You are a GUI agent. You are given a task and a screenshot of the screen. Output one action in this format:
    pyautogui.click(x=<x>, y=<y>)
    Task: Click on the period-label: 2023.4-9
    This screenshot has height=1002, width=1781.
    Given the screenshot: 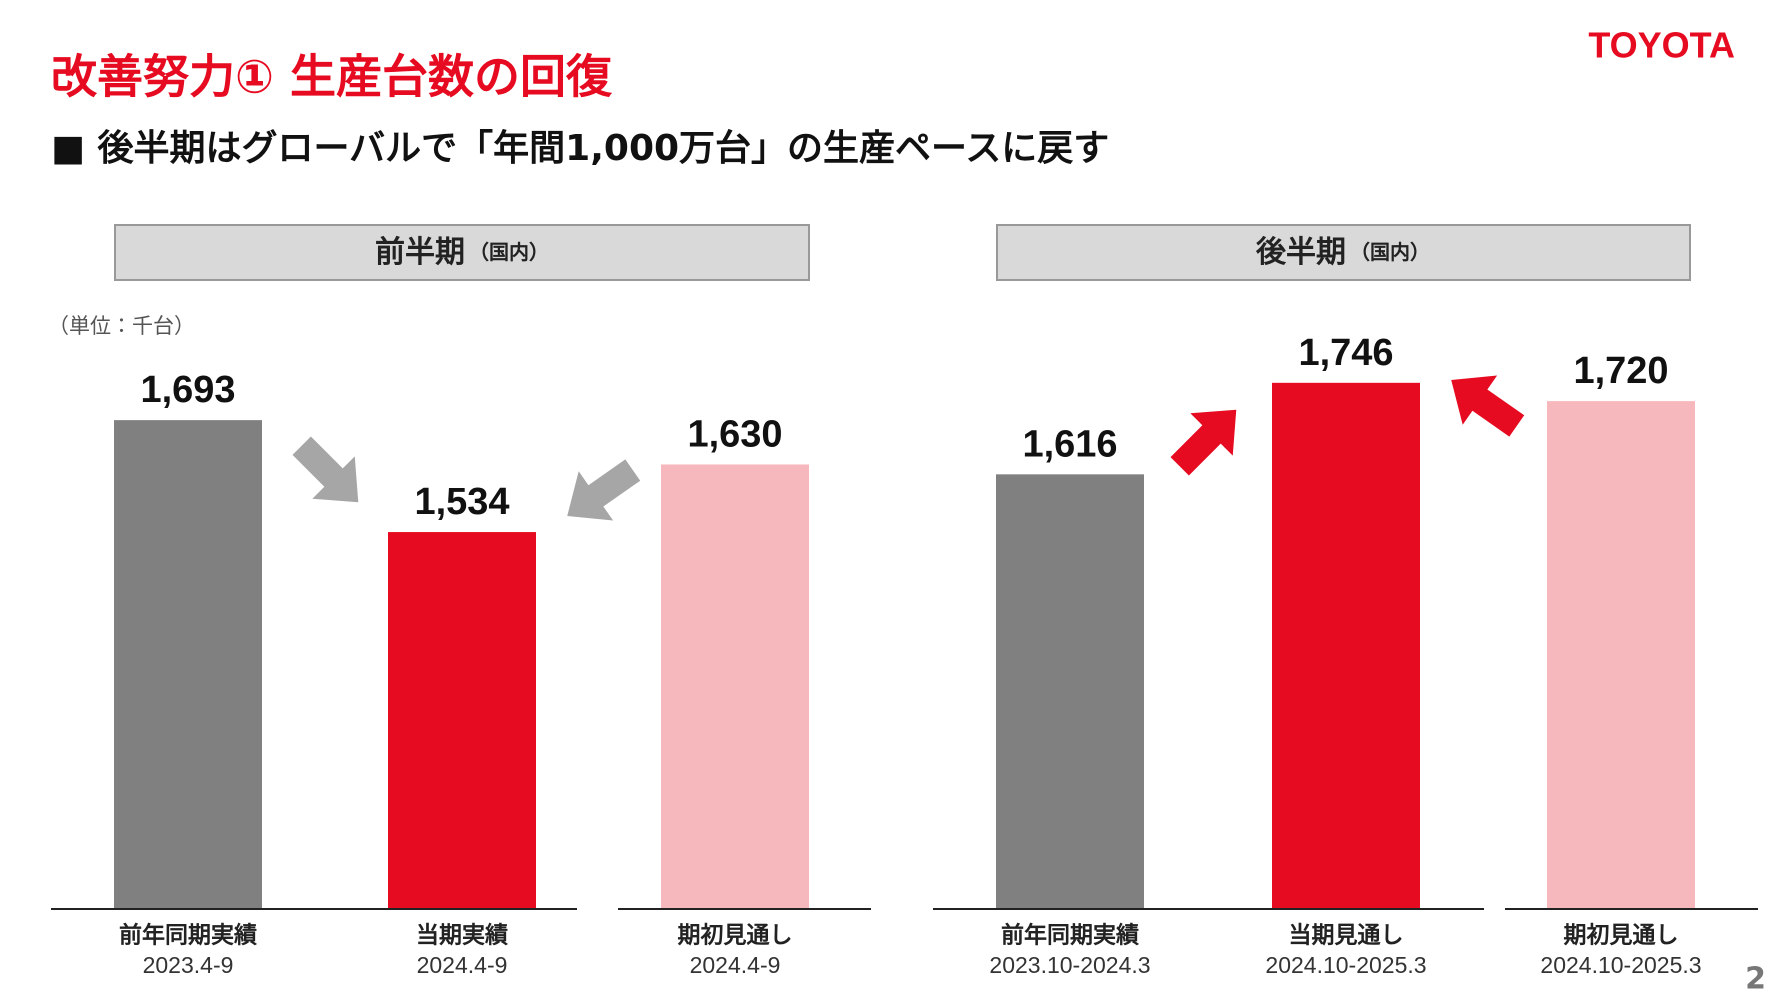 What is the action you would take?
    pyautogui.click(x=188, y=965)
    